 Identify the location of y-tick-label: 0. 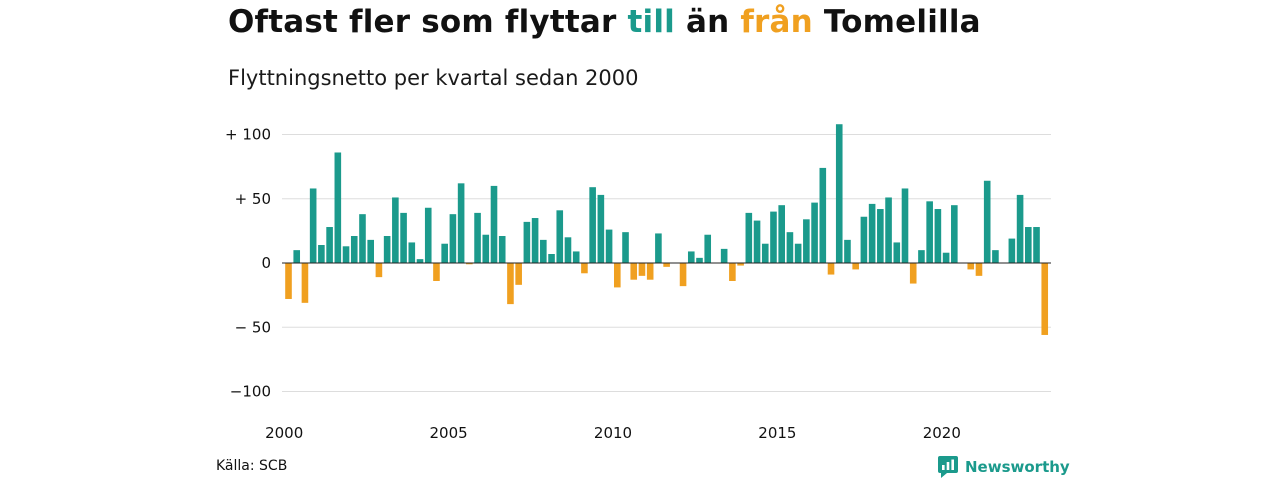
(266, 263).